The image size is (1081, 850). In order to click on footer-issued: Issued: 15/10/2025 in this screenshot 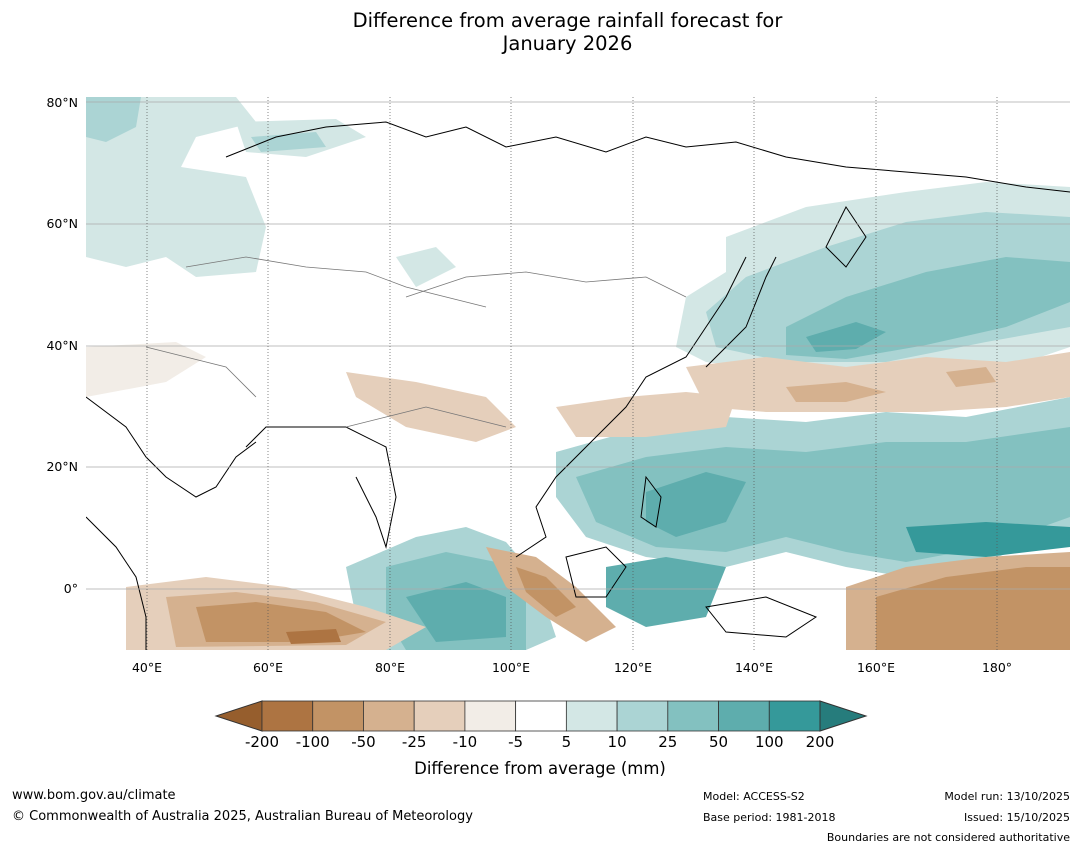, I will do `click(1016, 817)`.